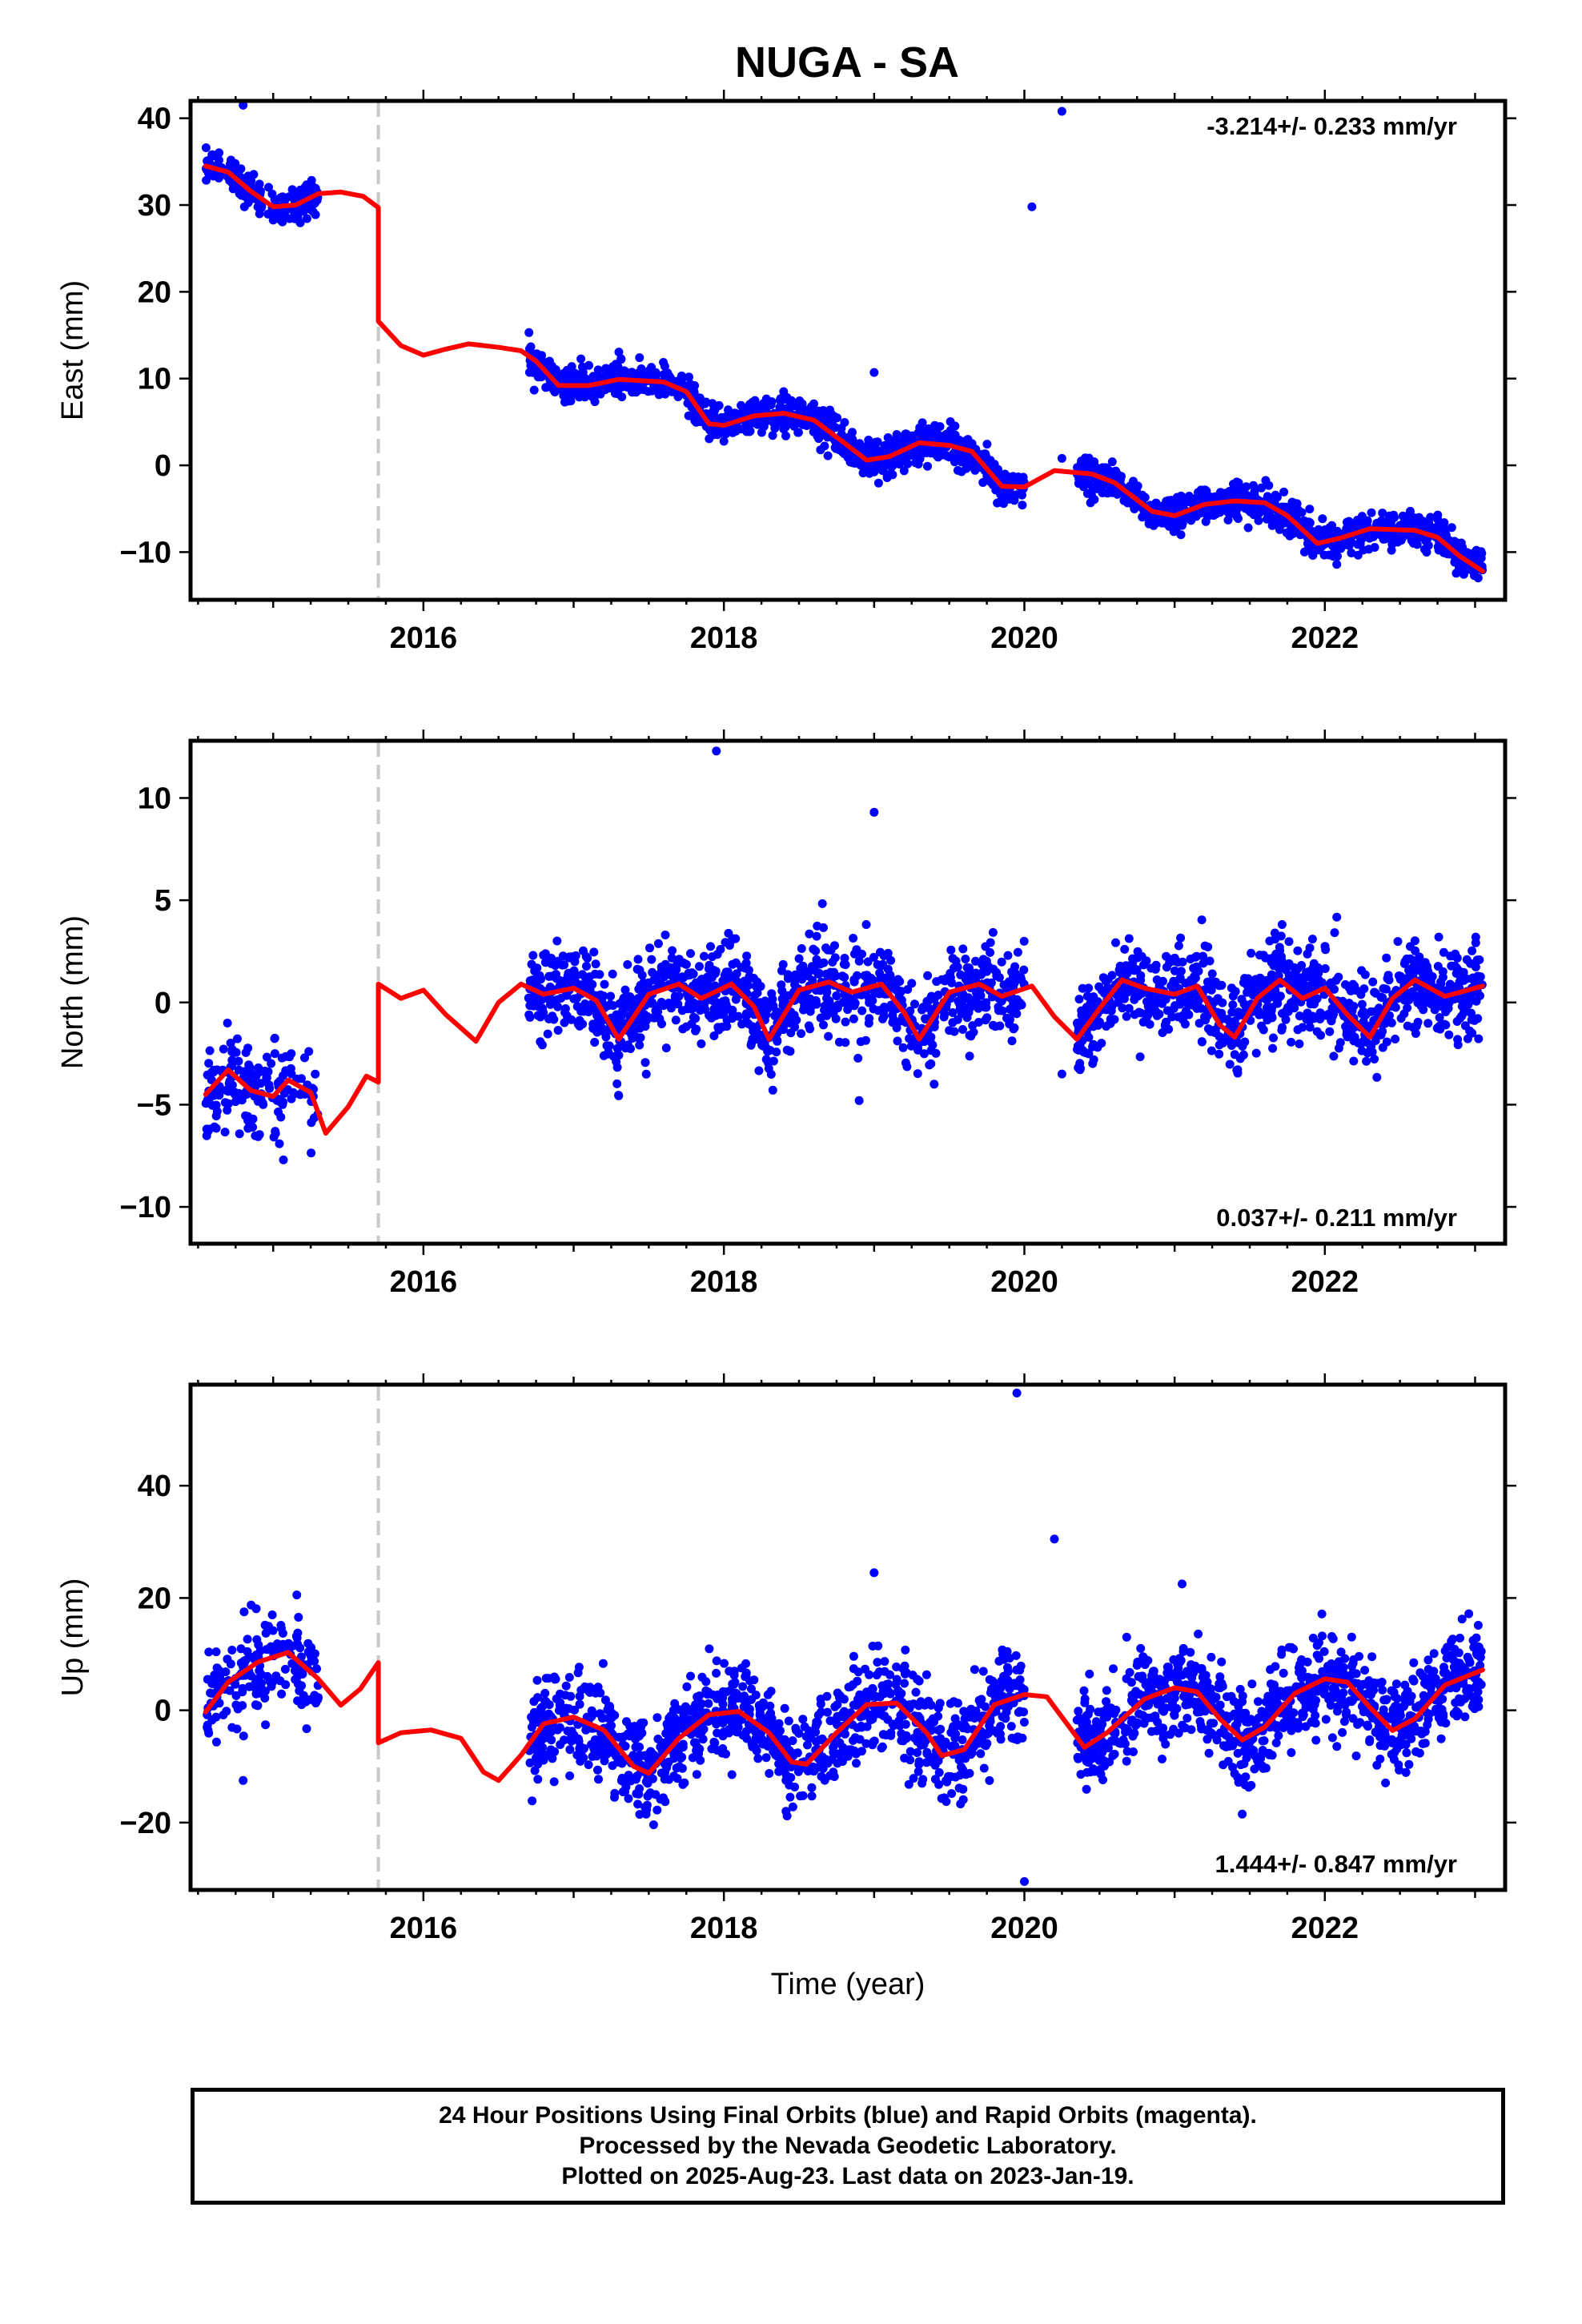  Describe the element at coordinates (73, 350) in the screenshot. I see `y-axis-title: East (mm)` at that location.